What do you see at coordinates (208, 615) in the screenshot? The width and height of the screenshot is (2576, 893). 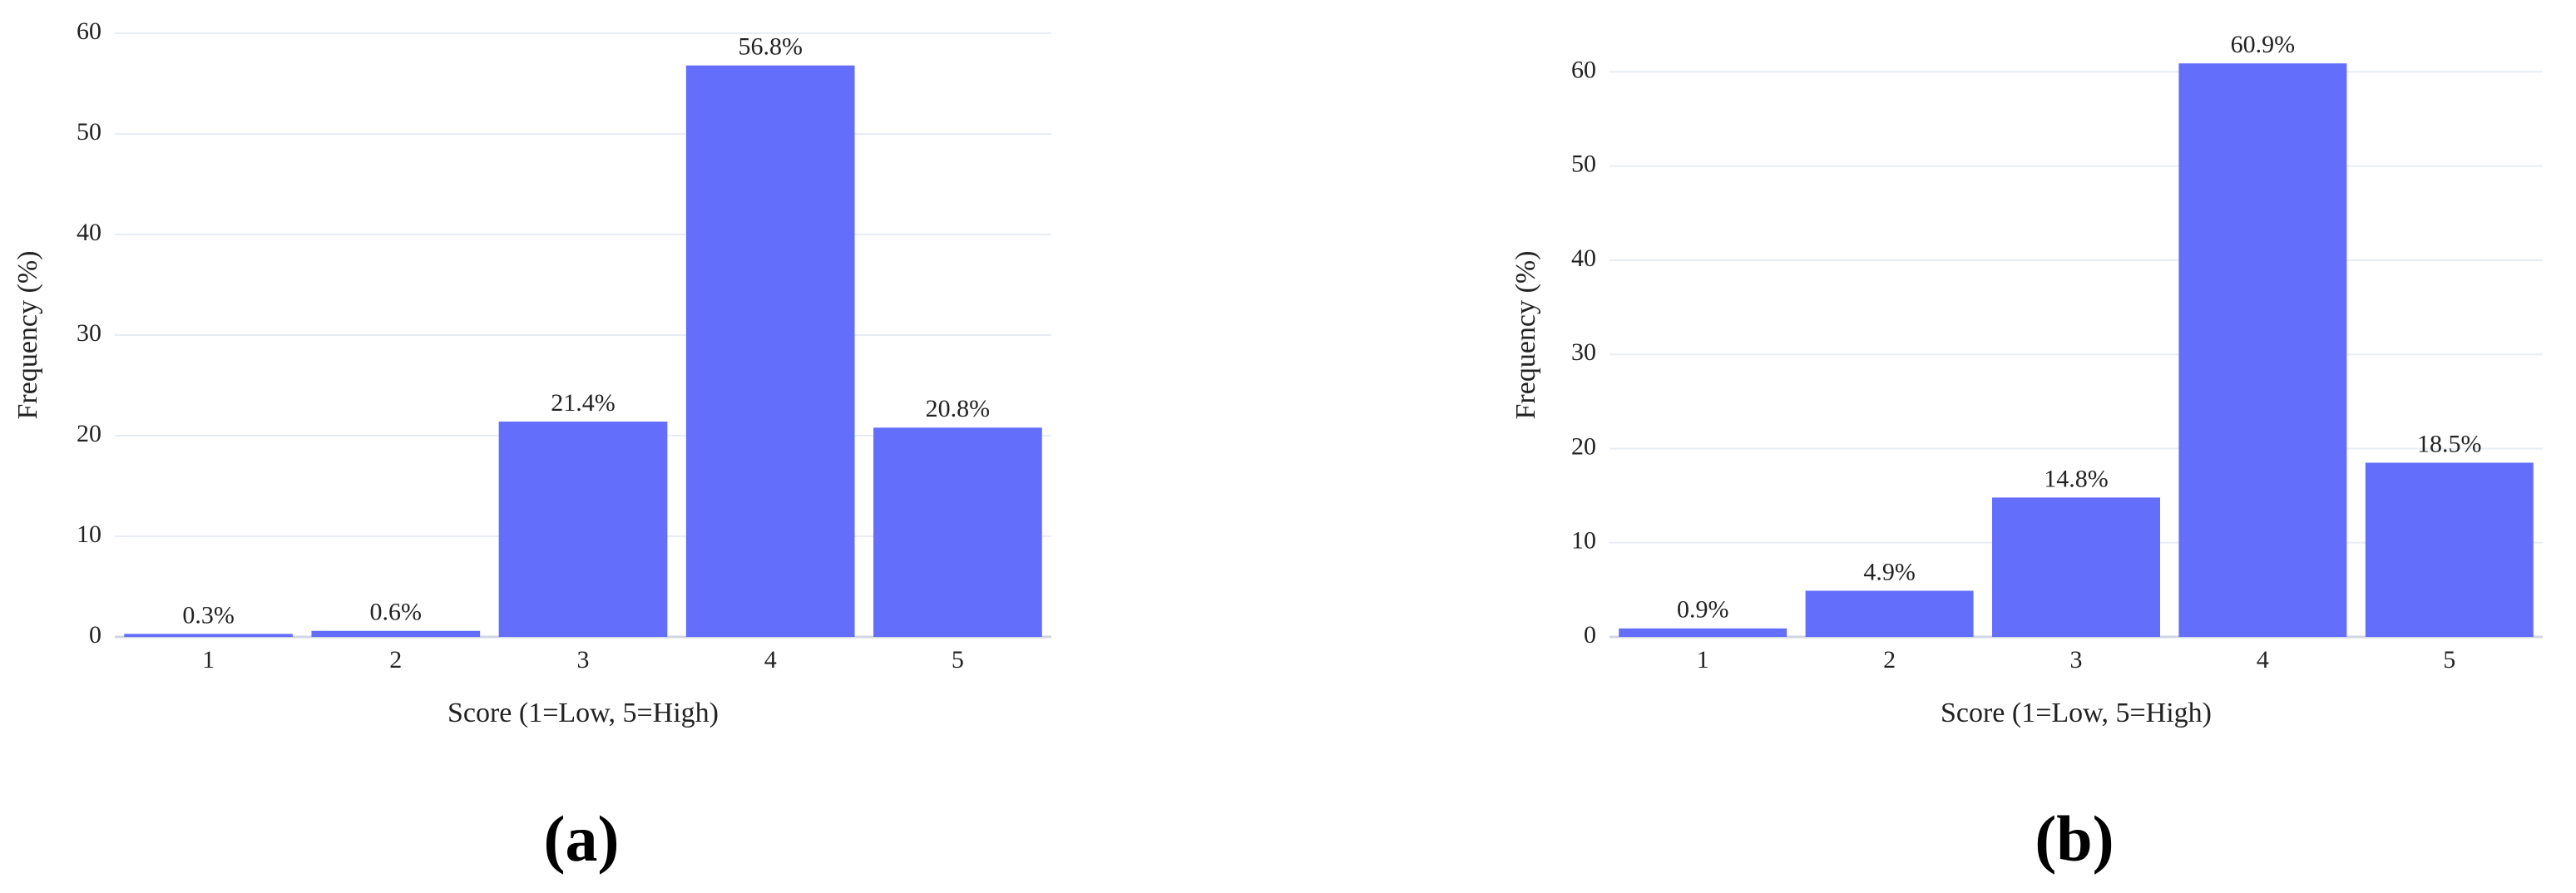 I see `data-label: 0.3%` at bounding box center [208, 615].